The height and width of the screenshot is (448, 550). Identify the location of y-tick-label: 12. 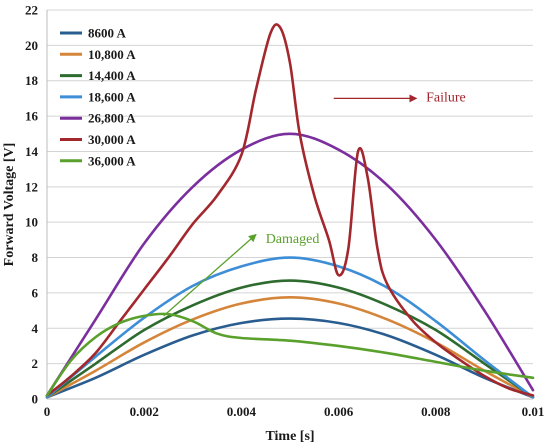
(31, 186).